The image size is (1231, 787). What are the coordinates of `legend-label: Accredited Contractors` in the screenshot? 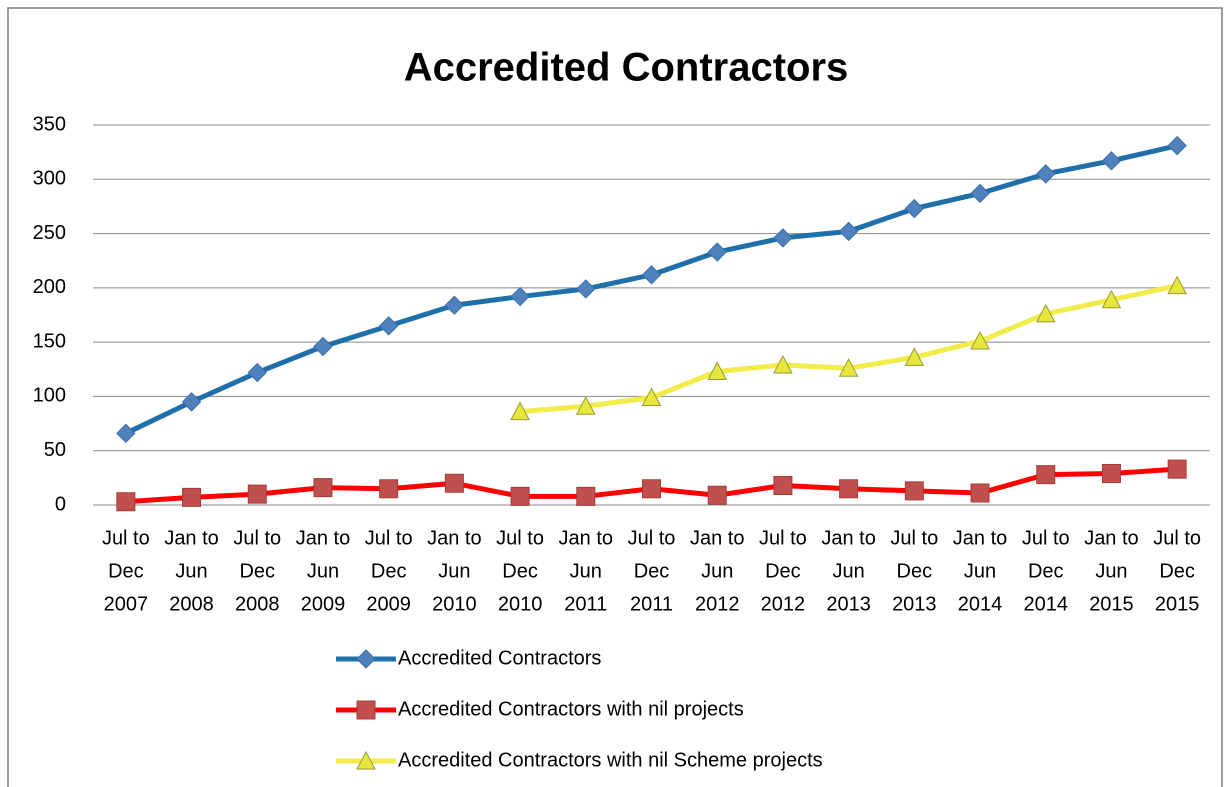 It's located at (499, 658).